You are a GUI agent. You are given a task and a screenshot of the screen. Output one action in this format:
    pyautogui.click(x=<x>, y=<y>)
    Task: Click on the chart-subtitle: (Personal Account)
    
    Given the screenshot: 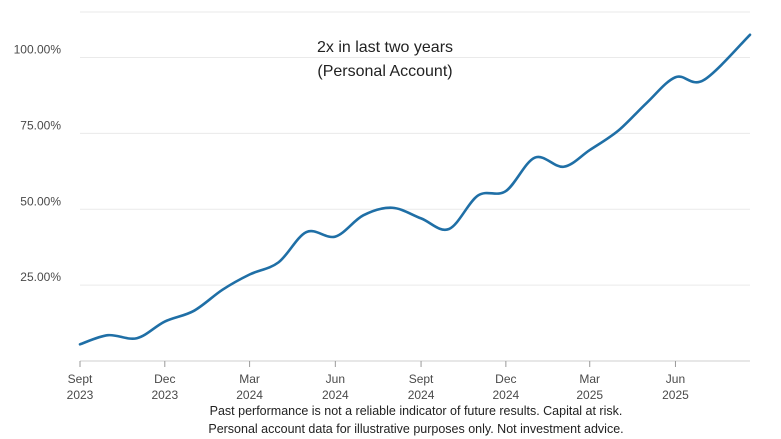 What is the action you would take?
    pyautogui.click(x=384, y=71)
    